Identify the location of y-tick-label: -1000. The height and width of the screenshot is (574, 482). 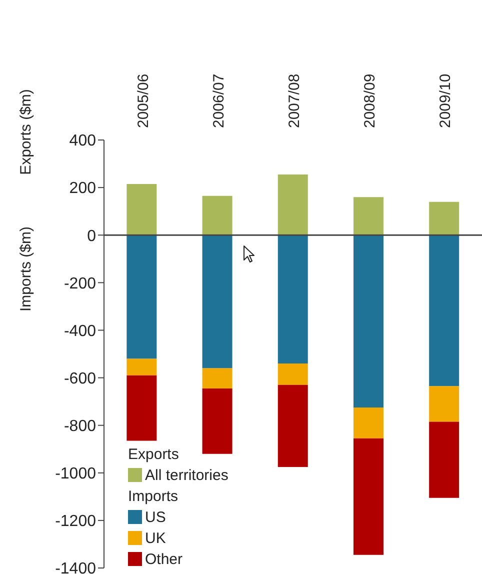
(75, 474).